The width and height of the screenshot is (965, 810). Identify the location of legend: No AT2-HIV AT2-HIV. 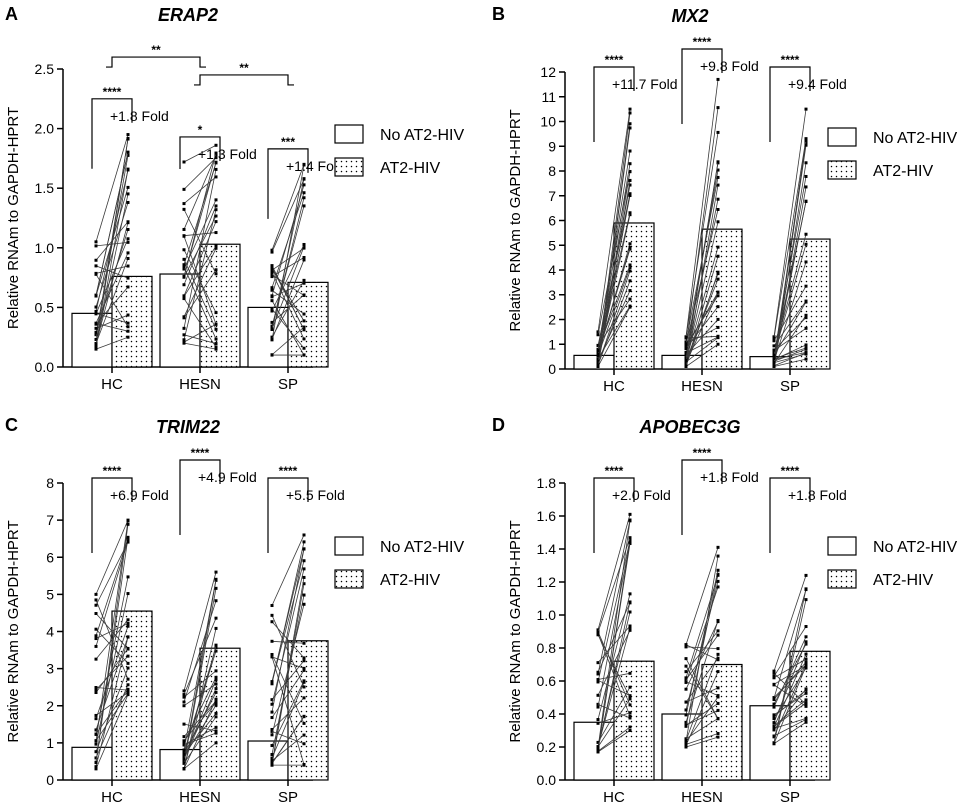
(892, 562).